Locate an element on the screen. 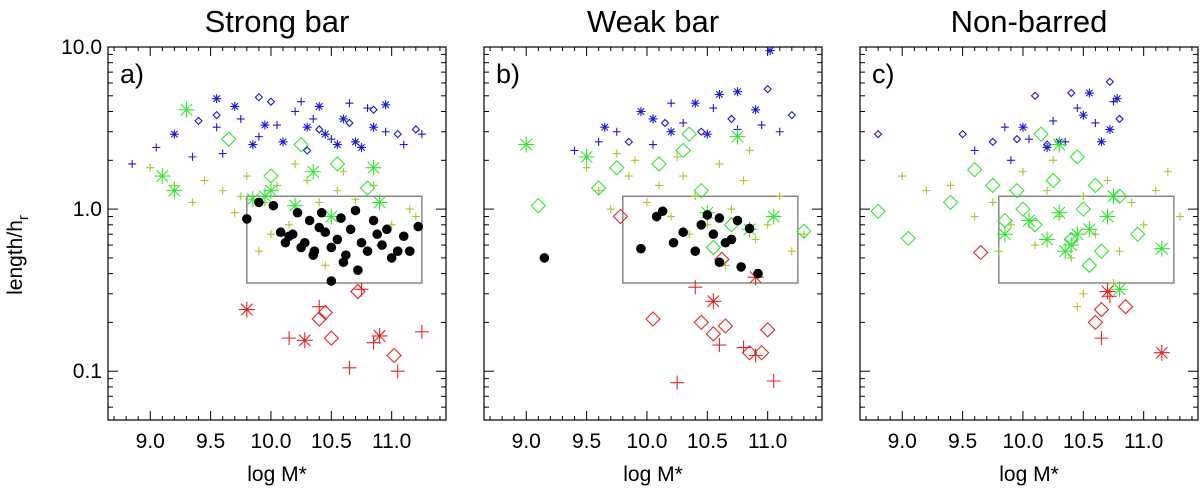  p1-label: a) is located at coordinates (132, 74).